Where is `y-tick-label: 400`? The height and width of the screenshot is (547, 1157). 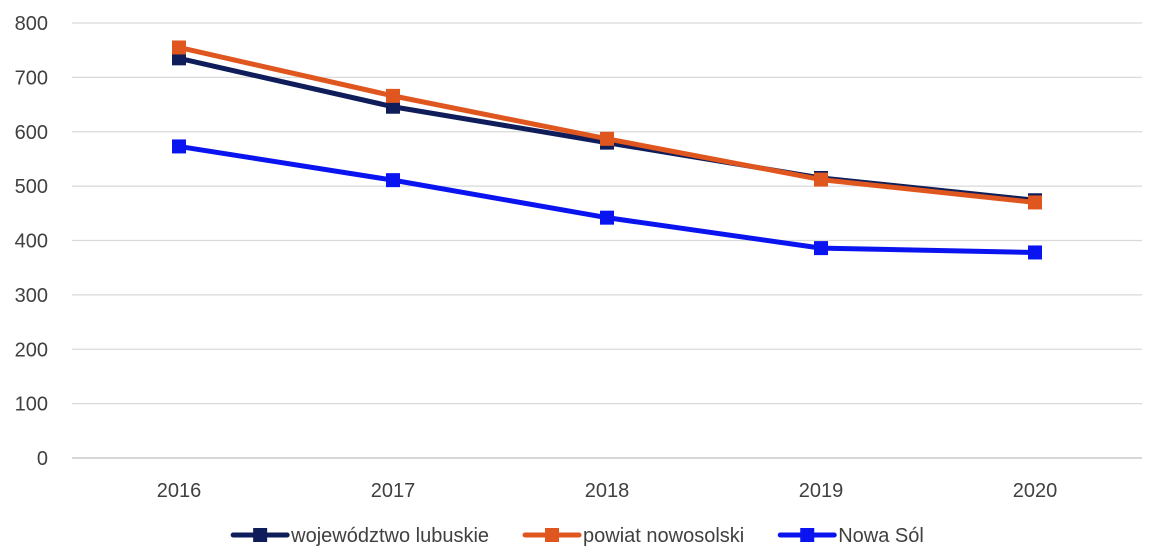
y-tick-label: 400 is located at coordinates (31, 242).